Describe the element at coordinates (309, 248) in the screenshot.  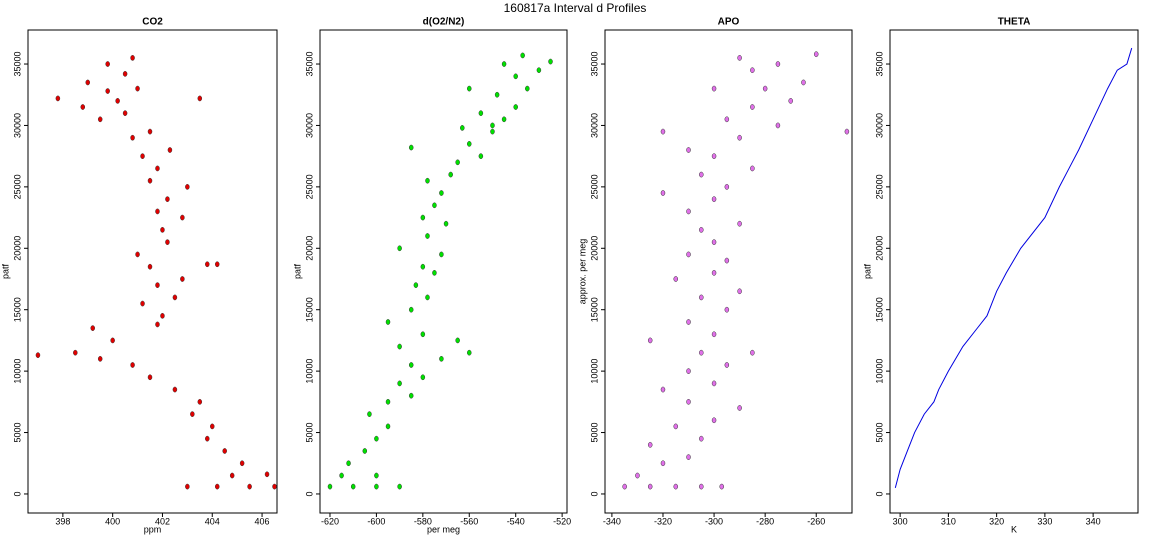
I see `y-tick-label: 20000` at that location.